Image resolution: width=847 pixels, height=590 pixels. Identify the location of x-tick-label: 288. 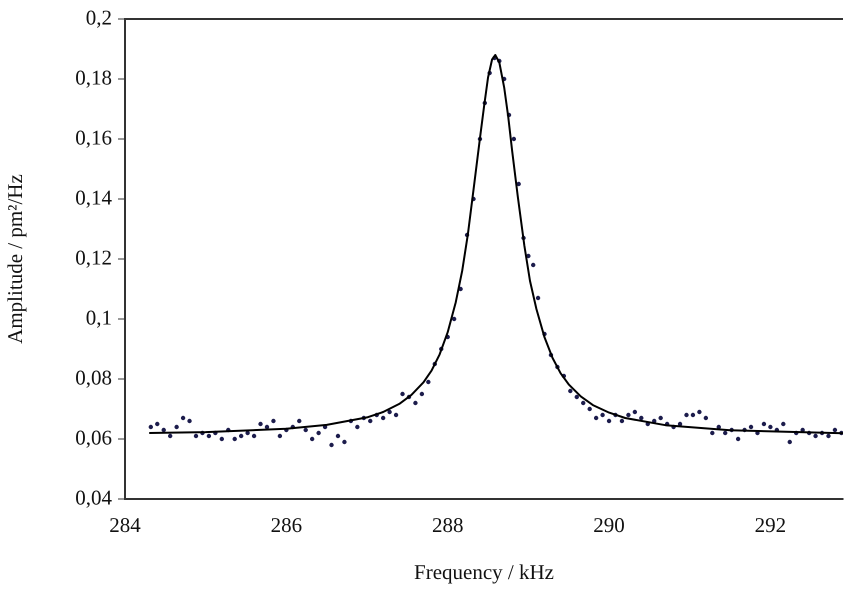
(448, 525).